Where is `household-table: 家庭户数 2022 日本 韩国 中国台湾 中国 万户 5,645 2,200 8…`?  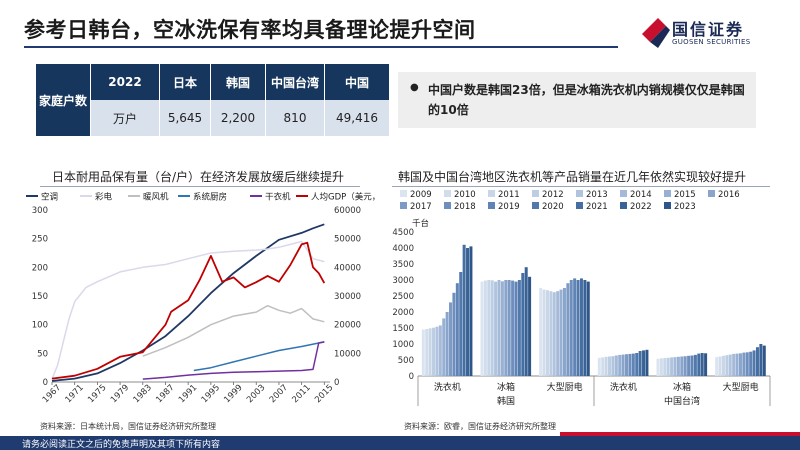 household-table: 家庭户数 2022 日本 韩国 中国台湾 中国 万户 5,645 2,200 8… is located at coordinates (213, 100).